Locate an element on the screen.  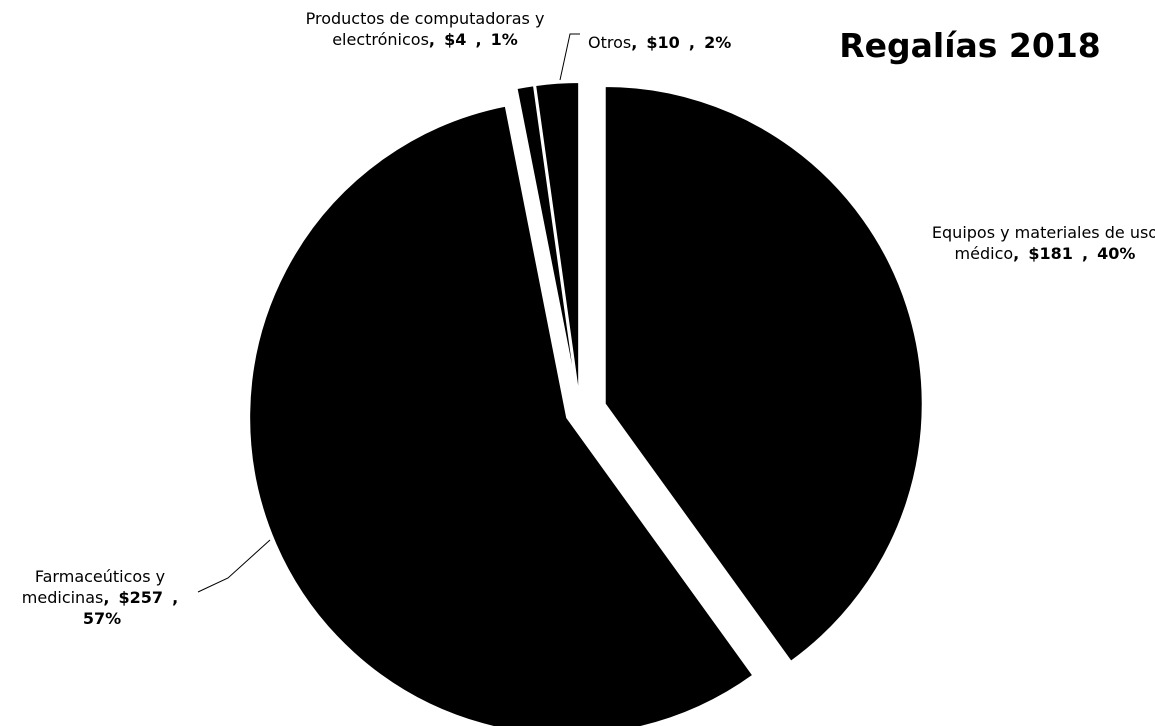
category: Otros is located at coordinates (610, 42).